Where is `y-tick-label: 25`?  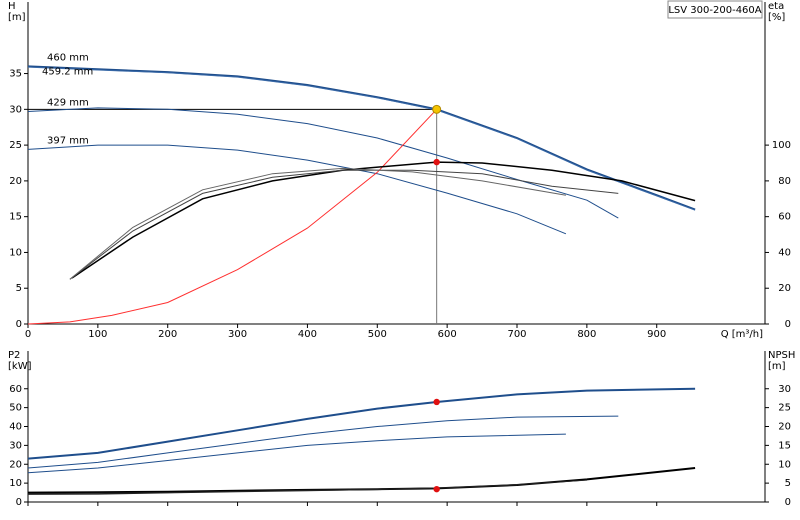 y-tick-label: 25 is located at coordinates (15, 145).